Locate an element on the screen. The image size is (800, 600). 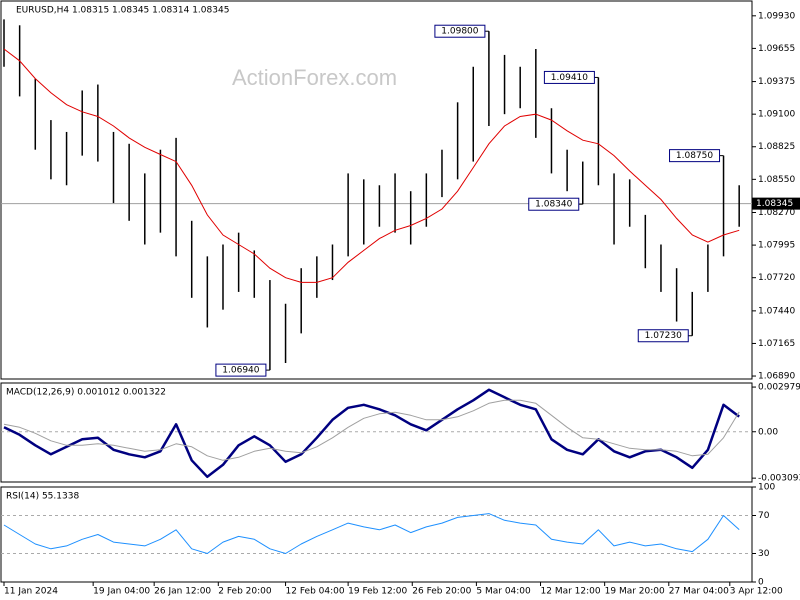
x-tick-label: 26 Feb 20:00 is located at coordinates (441, 592).